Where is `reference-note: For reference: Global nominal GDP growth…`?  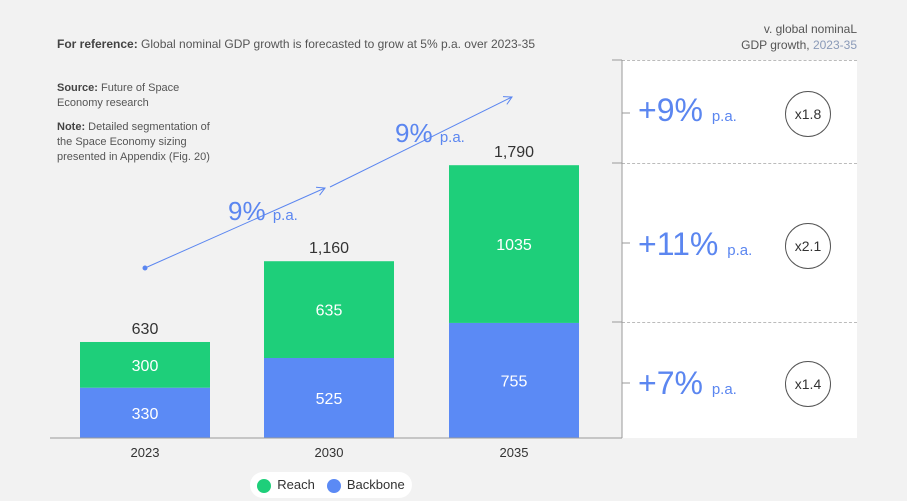
reference-note: For reference: Global nominal GDP growth… is located at coordinates (296, 44).